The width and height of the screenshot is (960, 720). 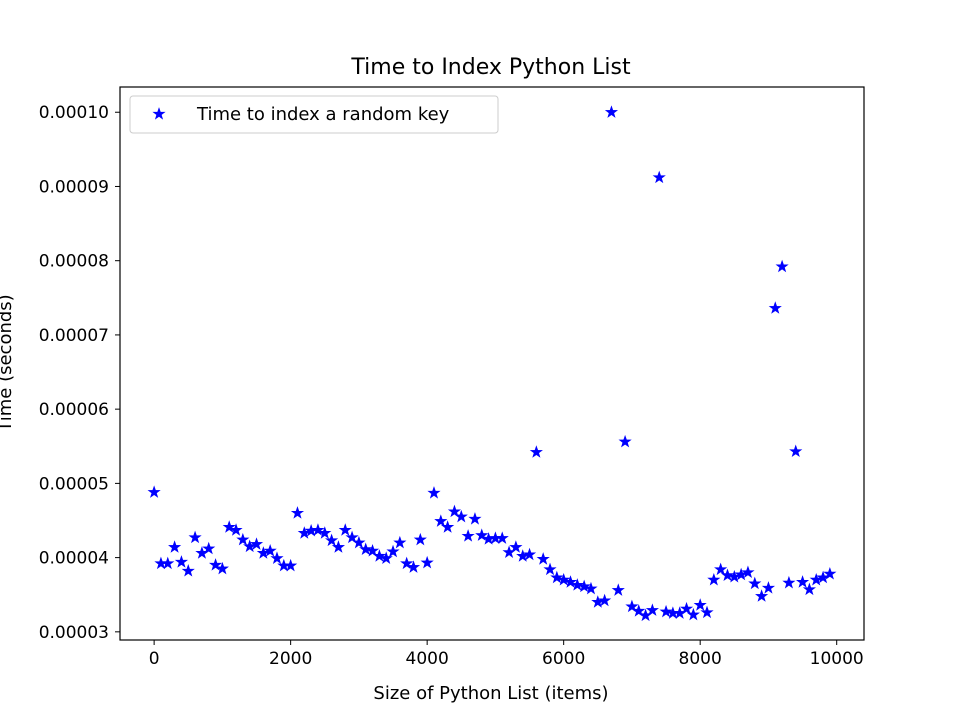 What do you see at coordinates (159, 113) in the screenshot?
I see `legend-star-marker` at bounding box center [159, 113].